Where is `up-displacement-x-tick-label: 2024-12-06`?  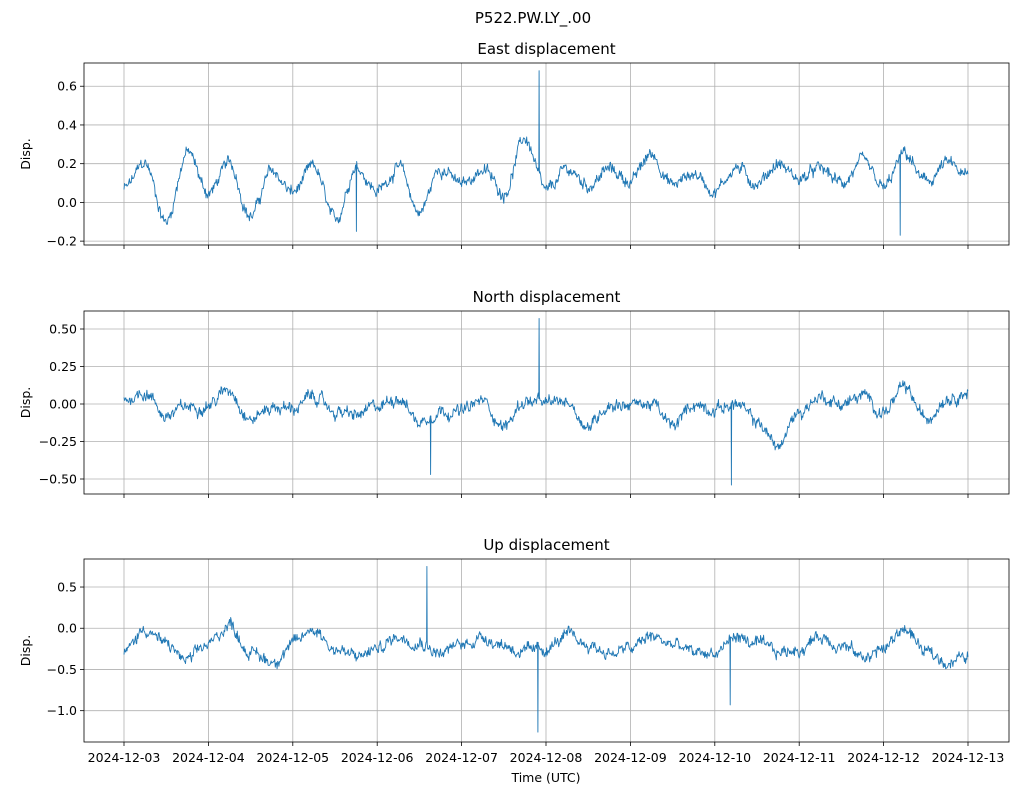
up-displacement-x-tick-label: 2024-12-06 is located at coordinates (377, 757).